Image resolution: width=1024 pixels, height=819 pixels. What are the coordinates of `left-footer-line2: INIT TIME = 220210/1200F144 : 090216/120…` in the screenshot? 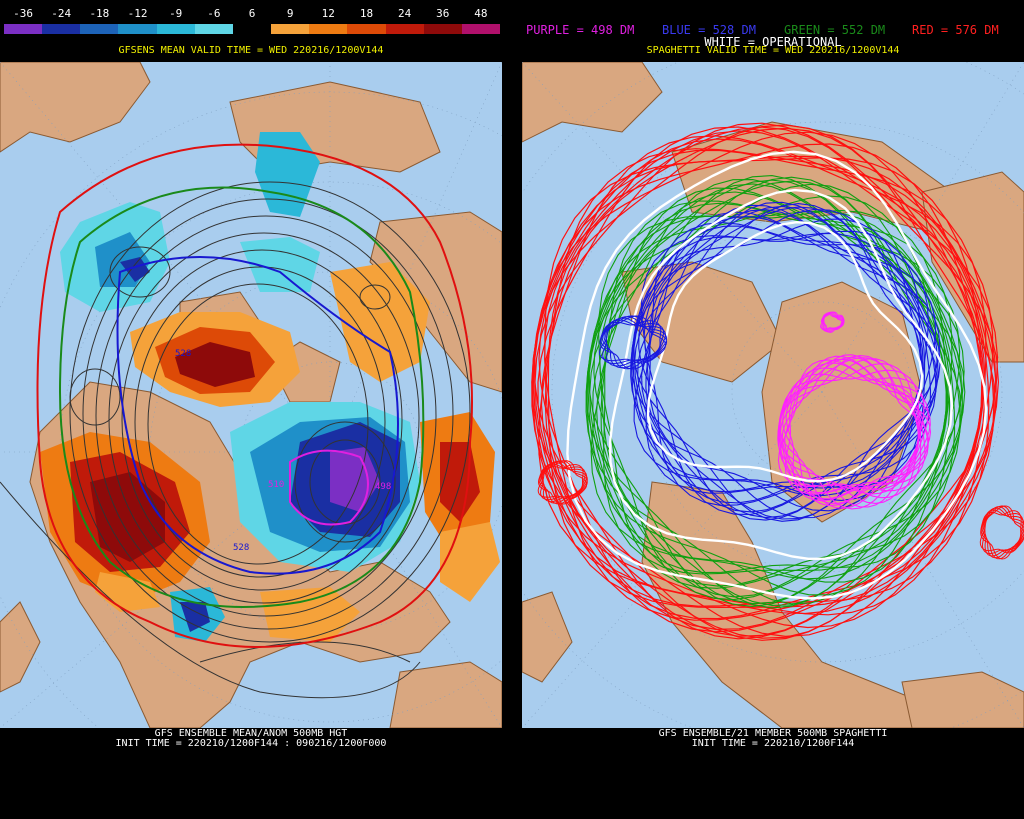 It's located at (251, 743).